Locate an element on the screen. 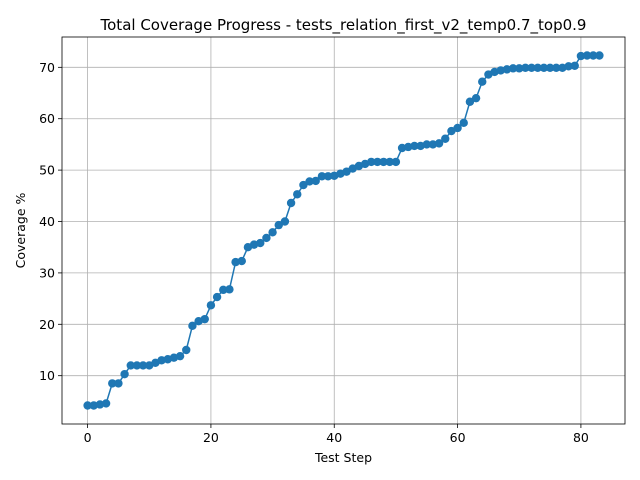 Image resolution: width=640 pixels, height=480 pixels. y-tick-label: 20 is located at coordinates (47, 324).